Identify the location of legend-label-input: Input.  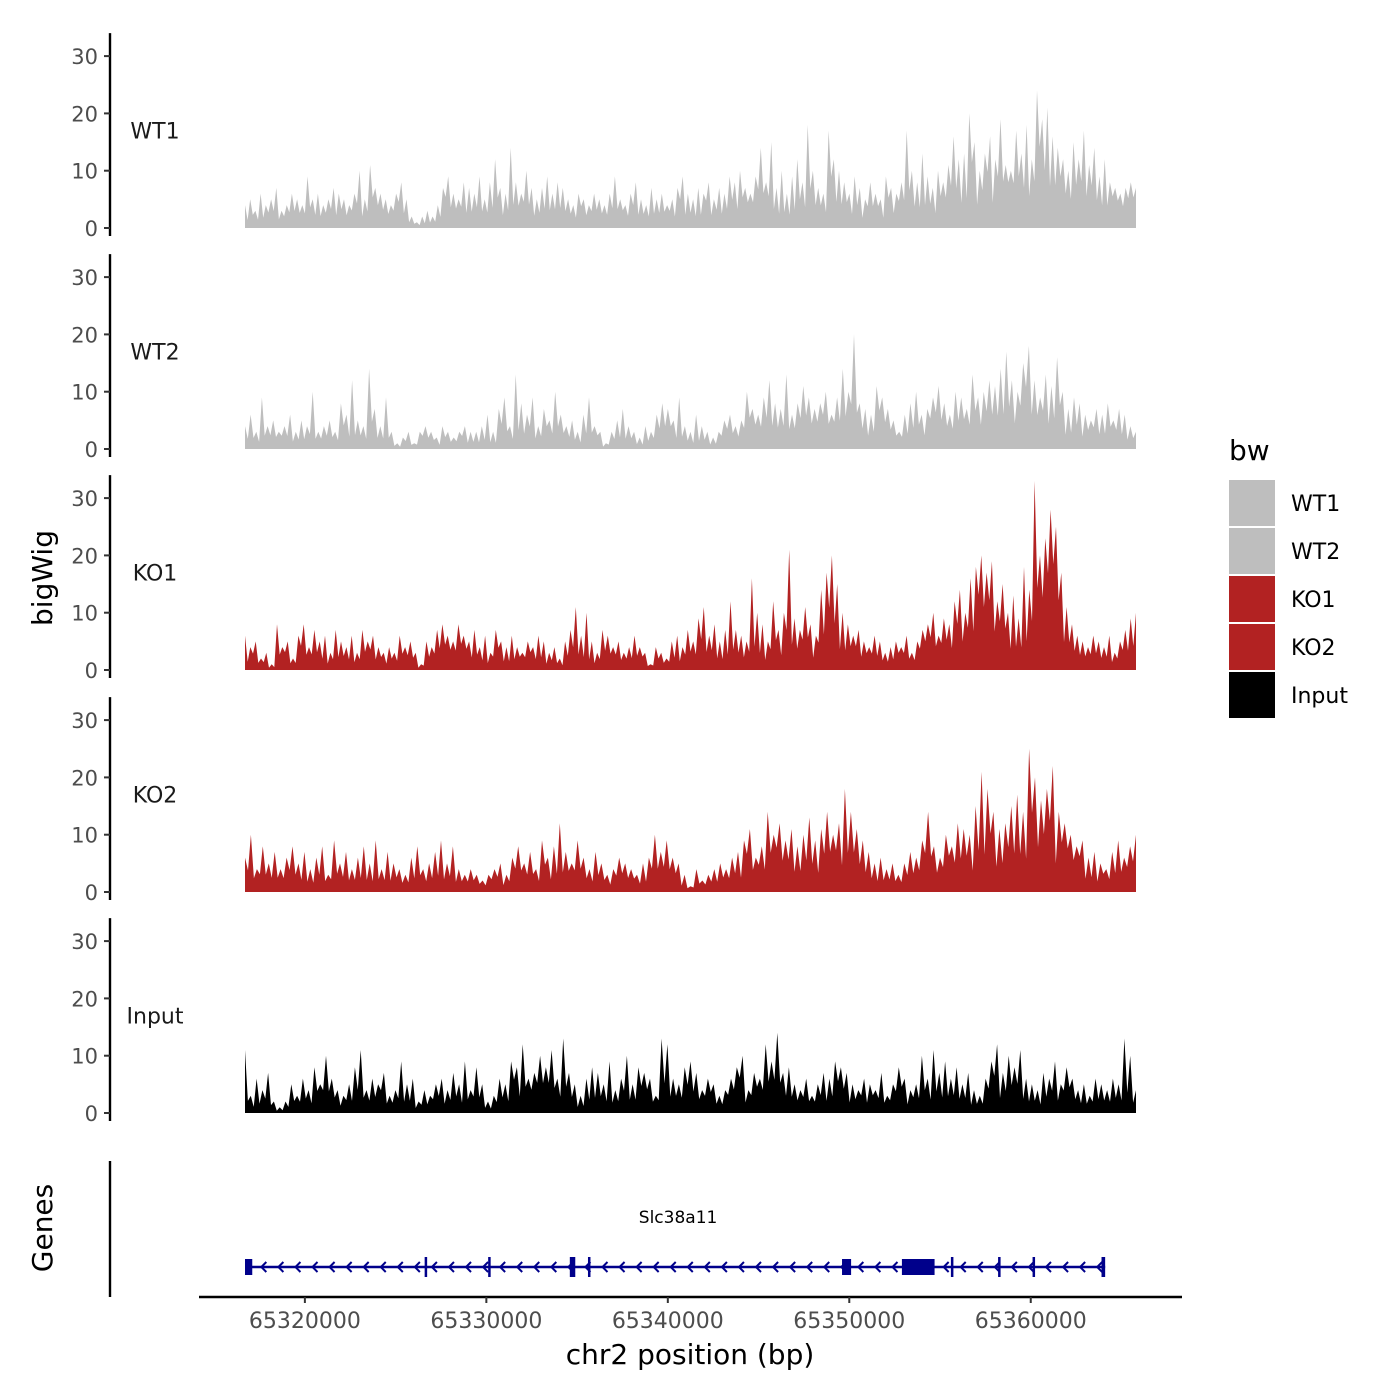
(1319, 696).